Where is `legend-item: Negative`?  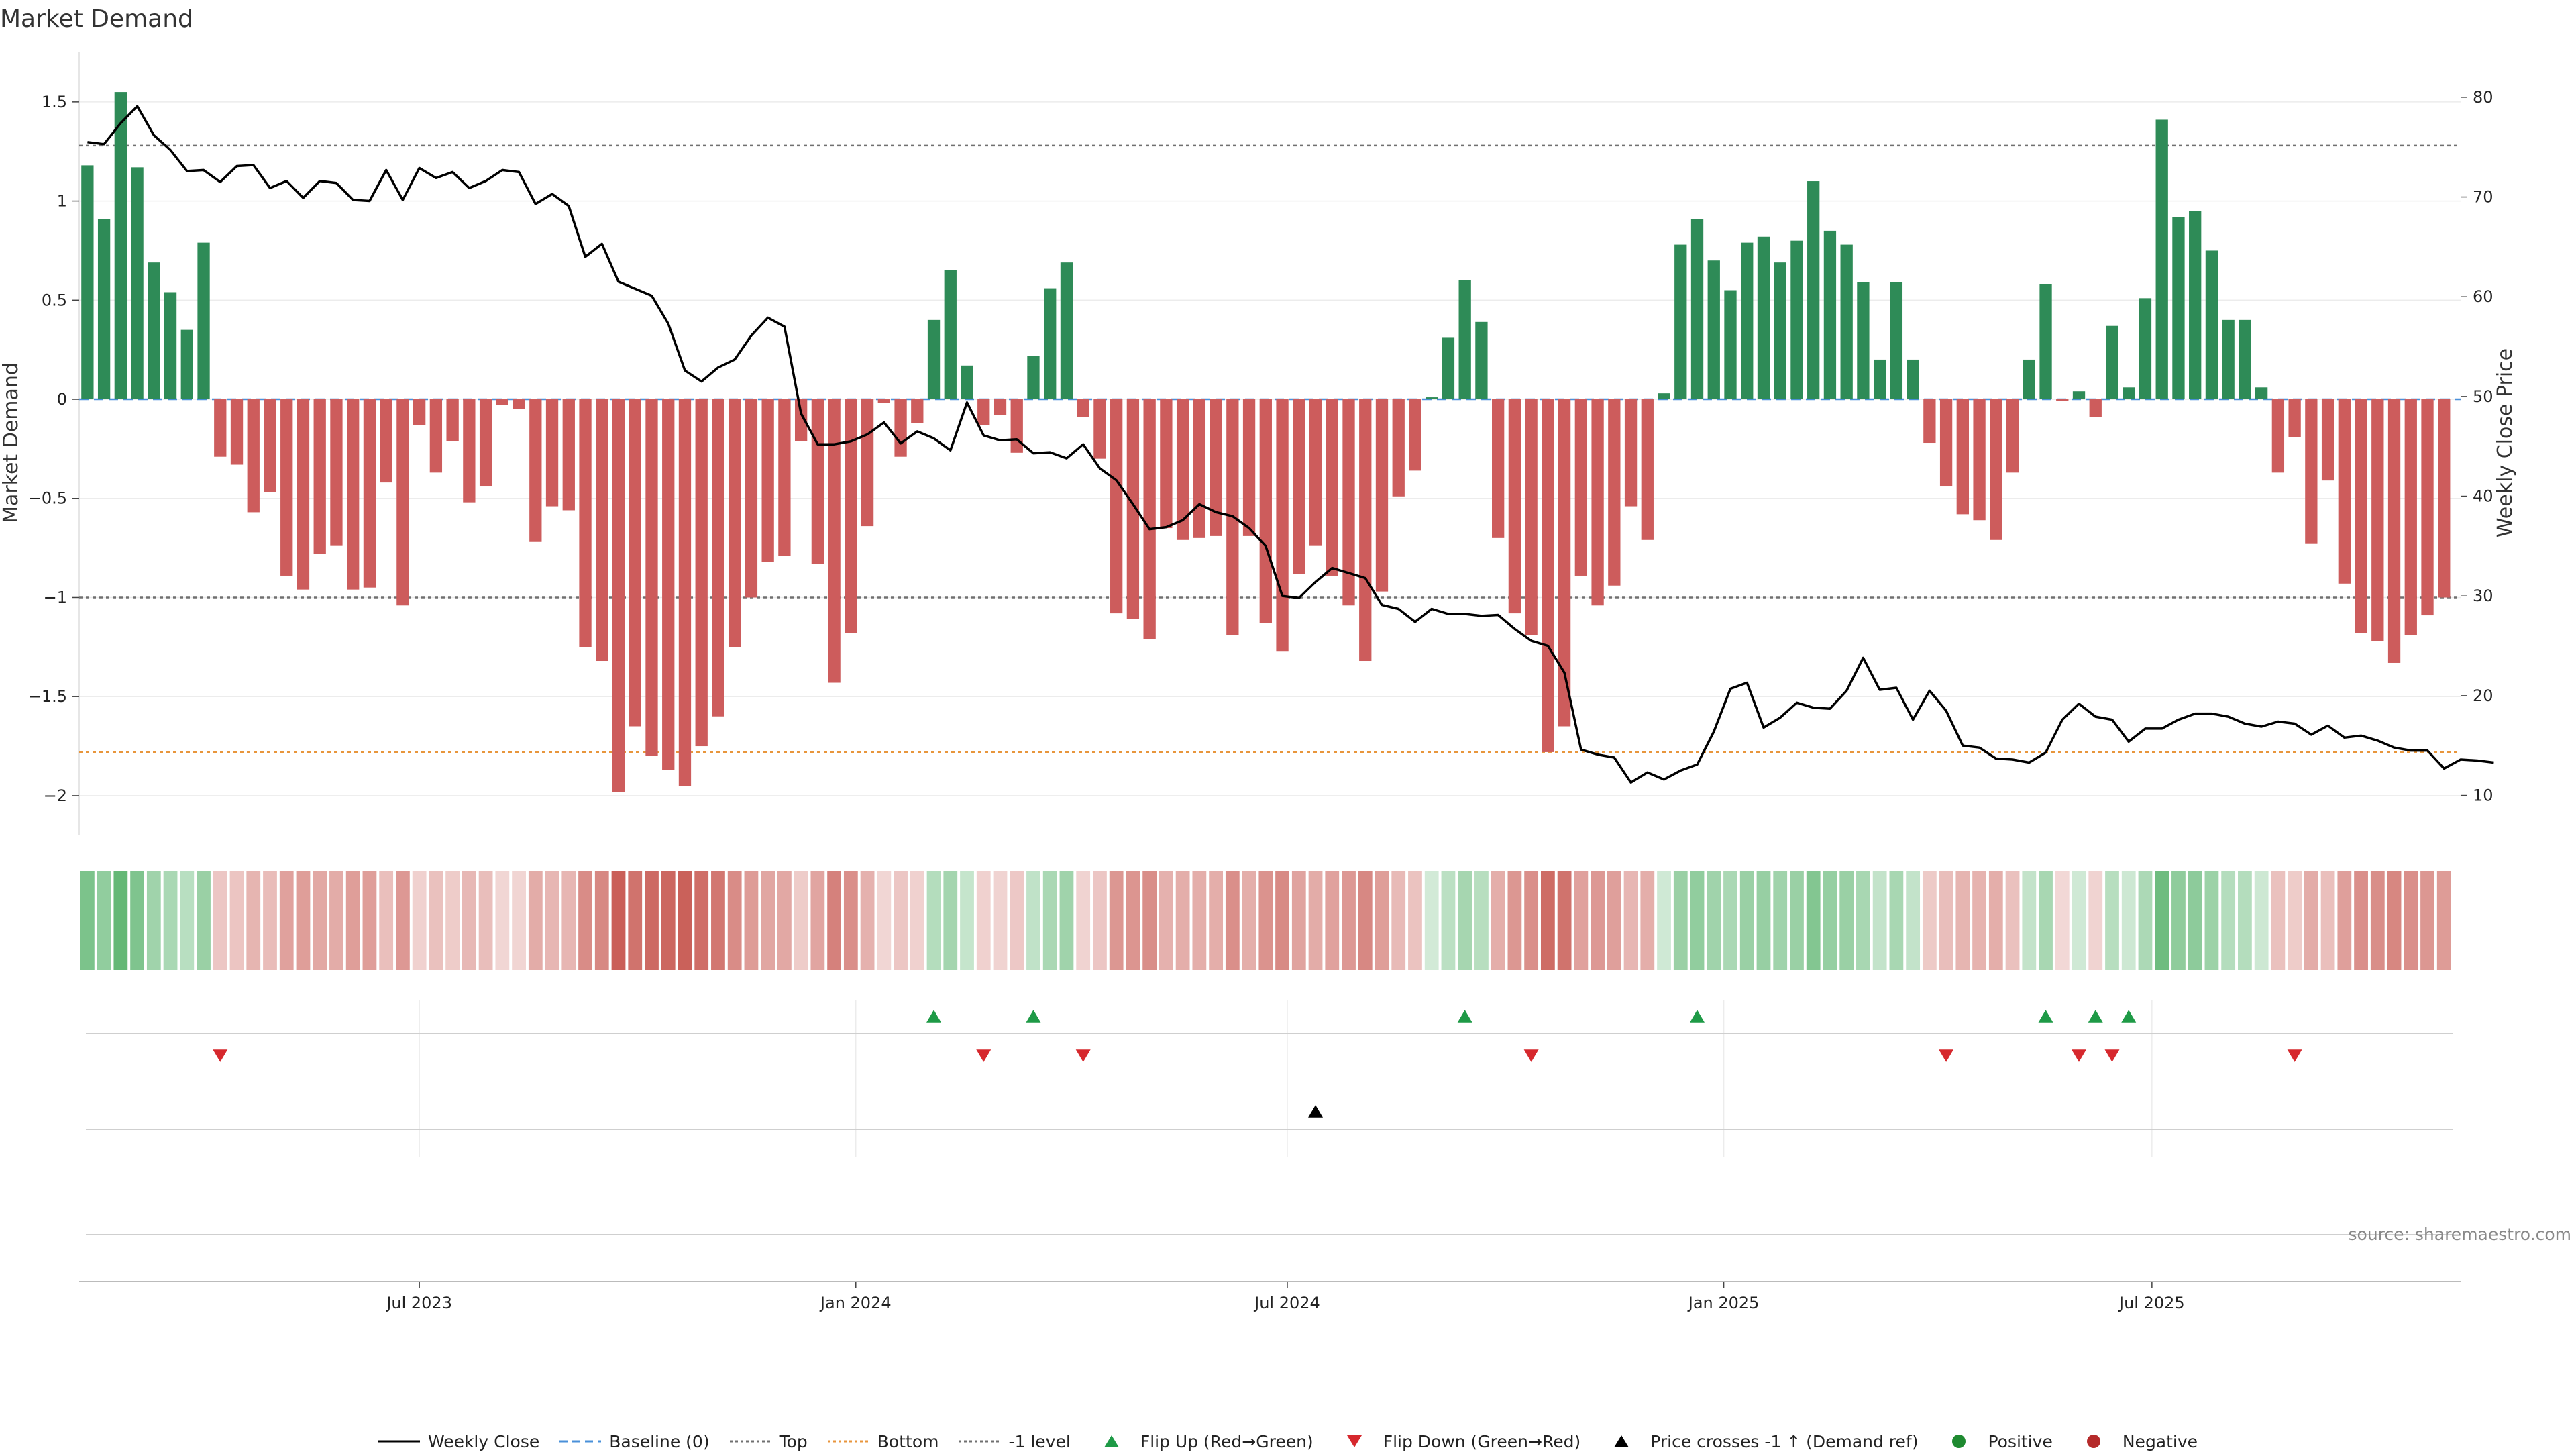
legend-item: Negative is located at coordinates (2135, 1442).